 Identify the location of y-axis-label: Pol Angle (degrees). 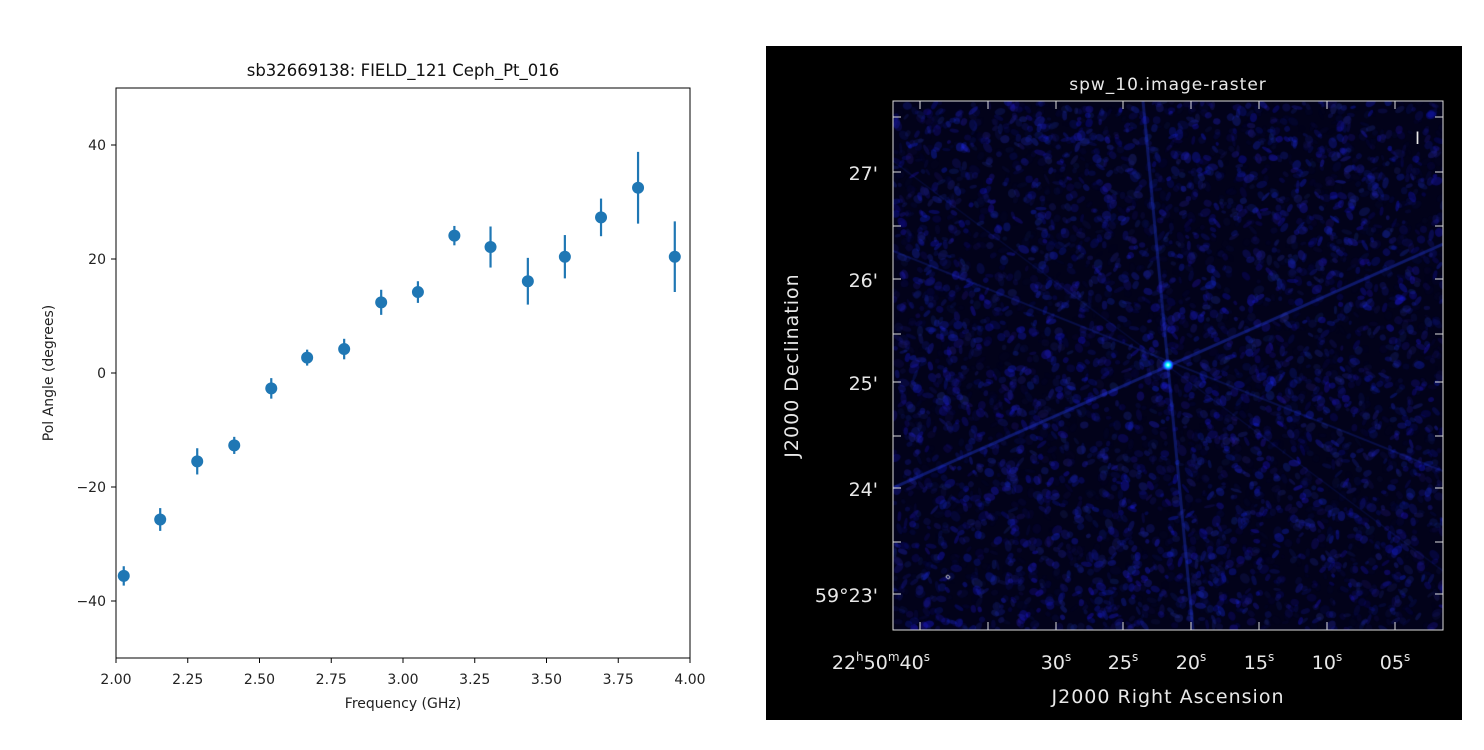
(49, 373).